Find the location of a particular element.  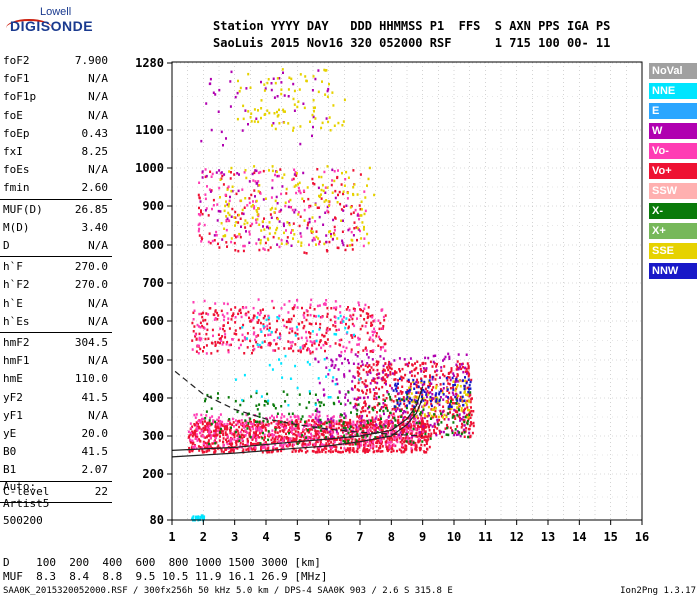

y-tick-label: 1000 is located at coordinates (149, 168).